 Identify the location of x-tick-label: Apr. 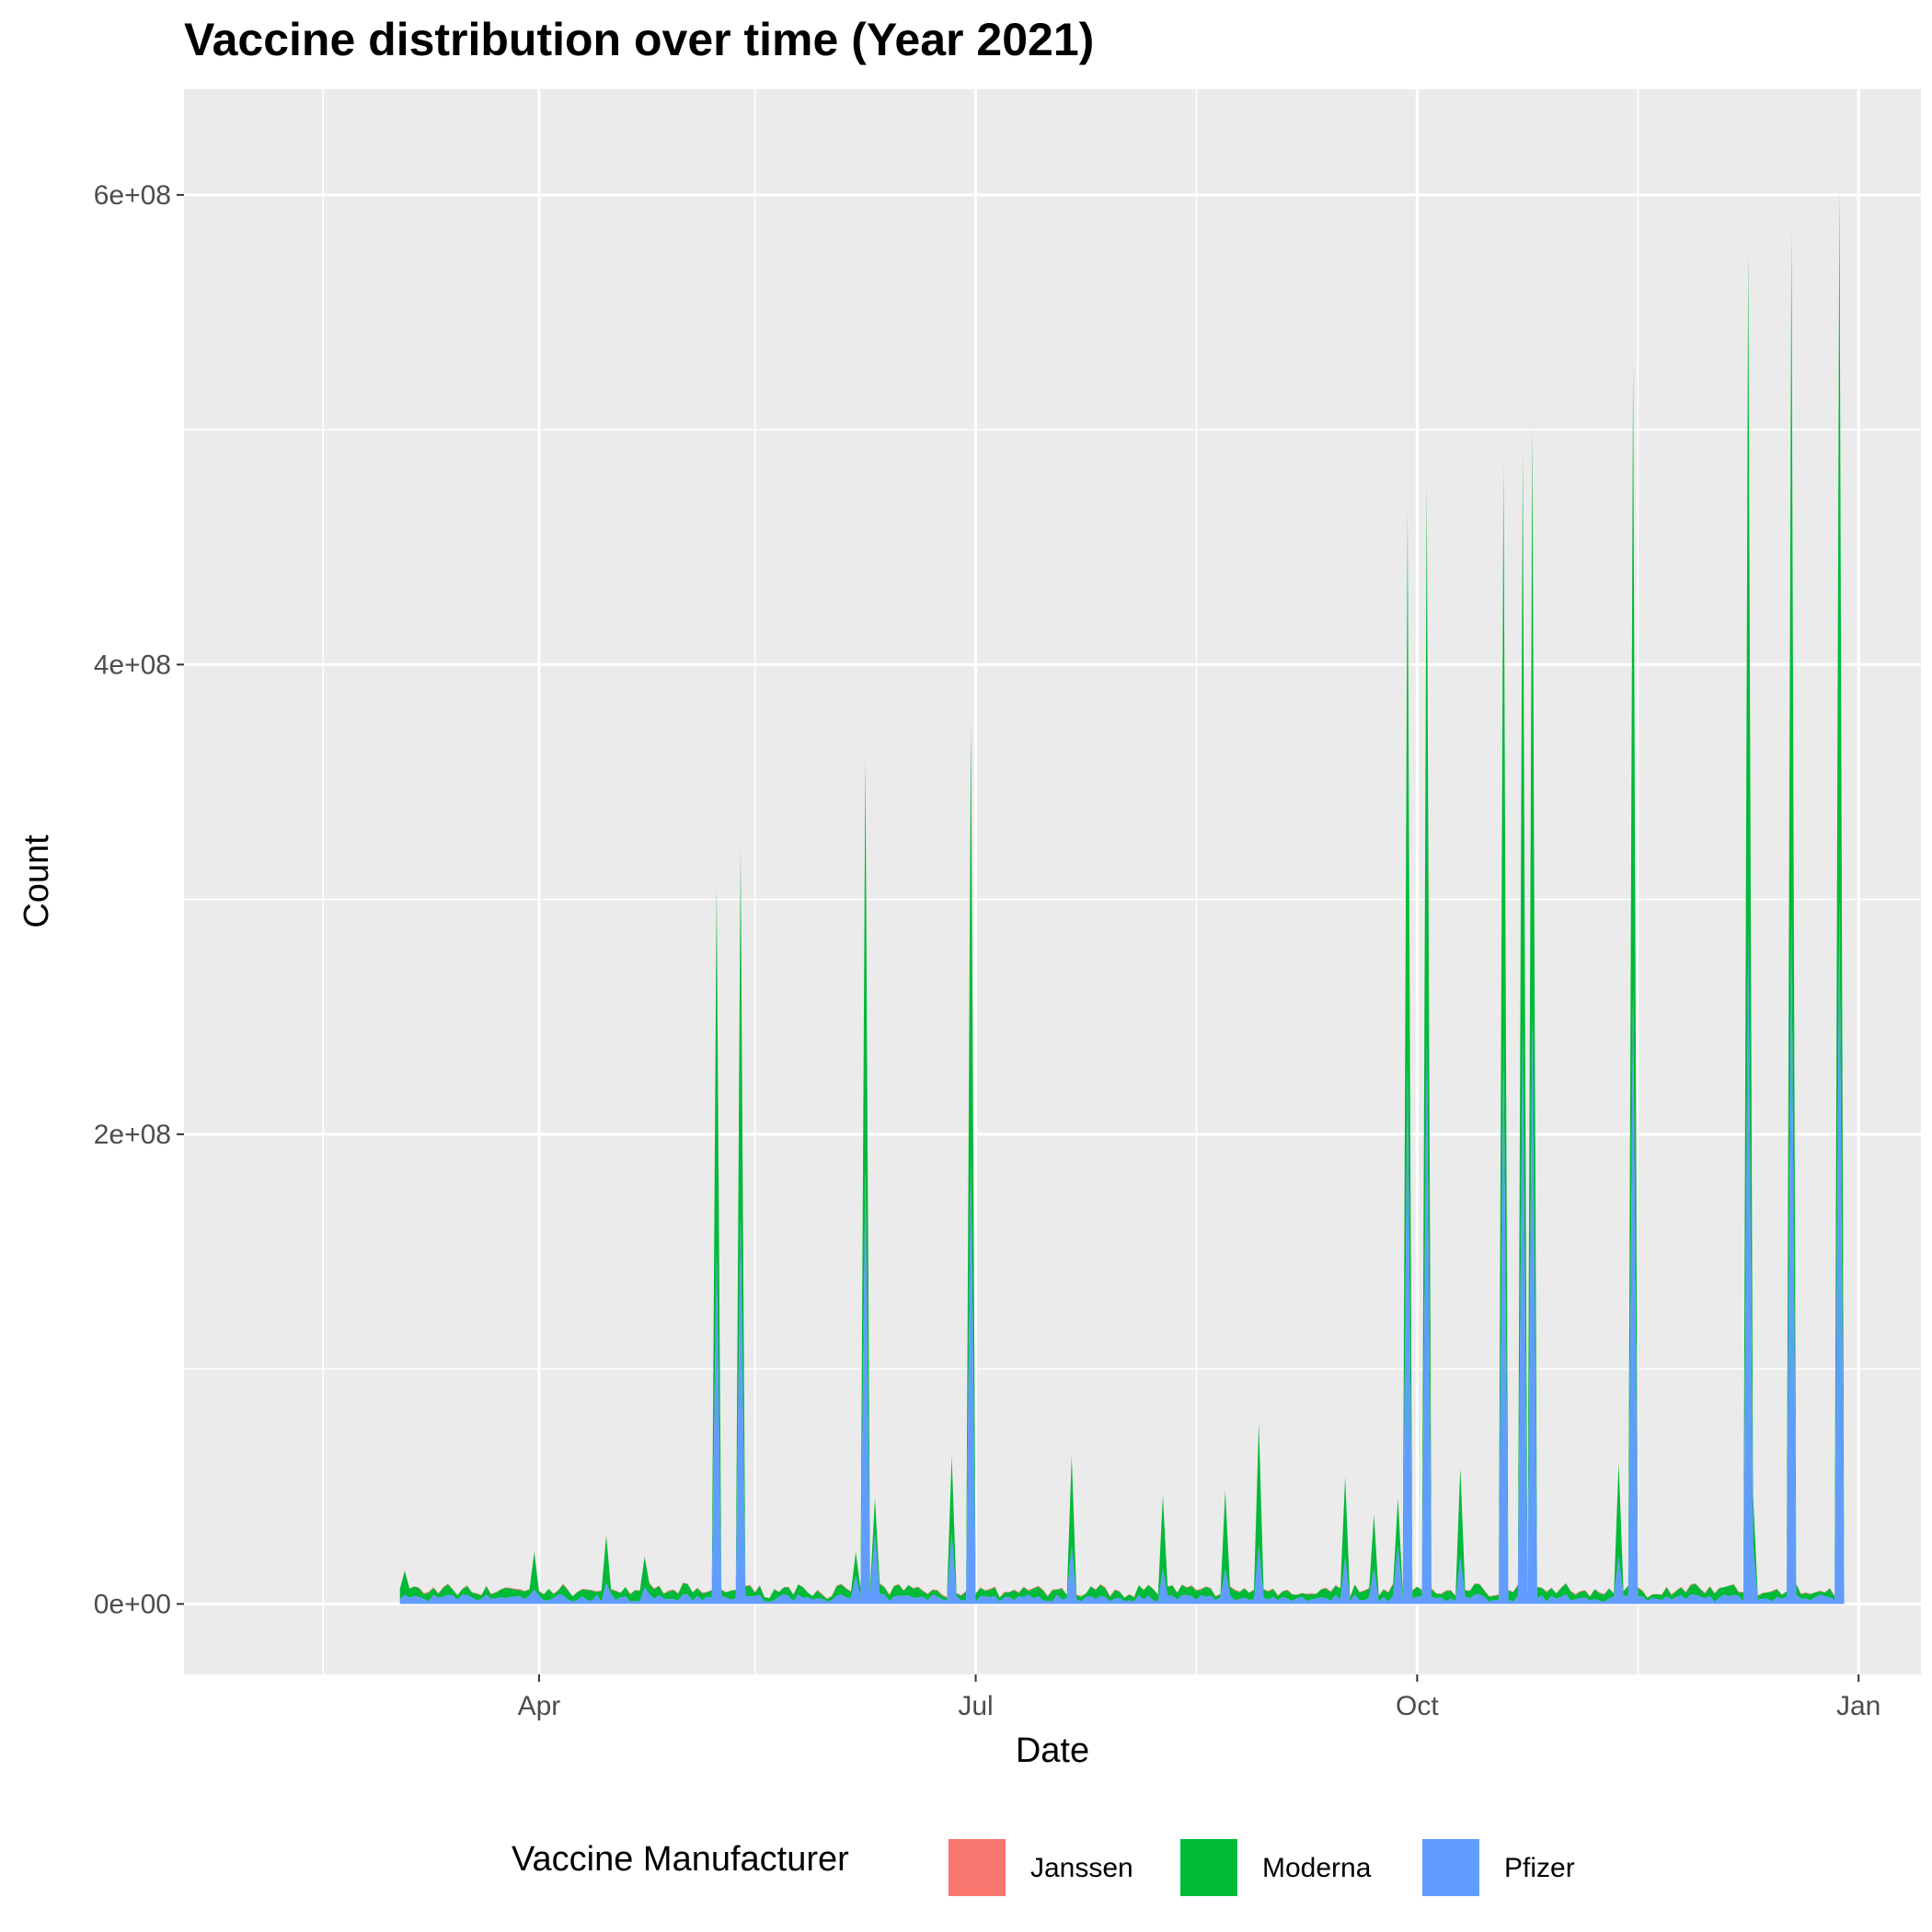
(539, 1706).